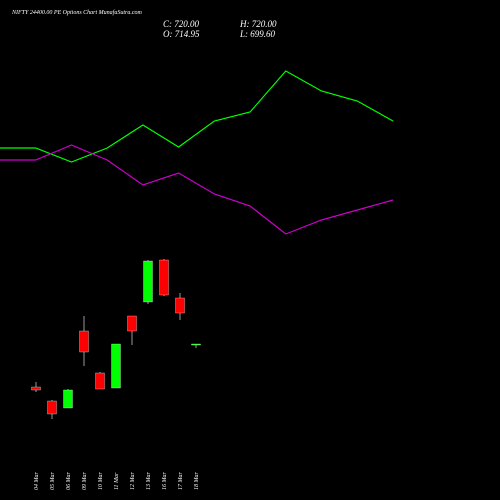 The image size is (500, 500). What do you see at coordinates (117, 481) in the screenshot?
I see `x-tick-label: 11 Mar` at bounding box center [117, 481].